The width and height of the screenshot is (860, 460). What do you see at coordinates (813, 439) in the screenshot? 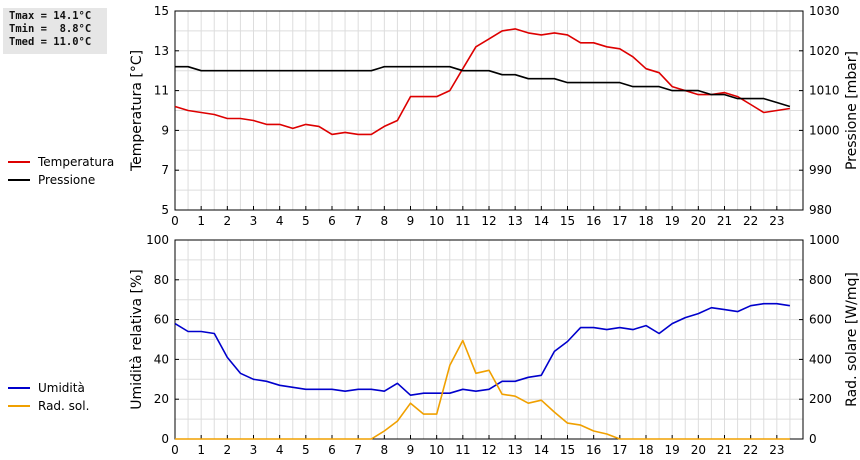
I see `y2-tick-label: 0` at bounding box center [813, 439].